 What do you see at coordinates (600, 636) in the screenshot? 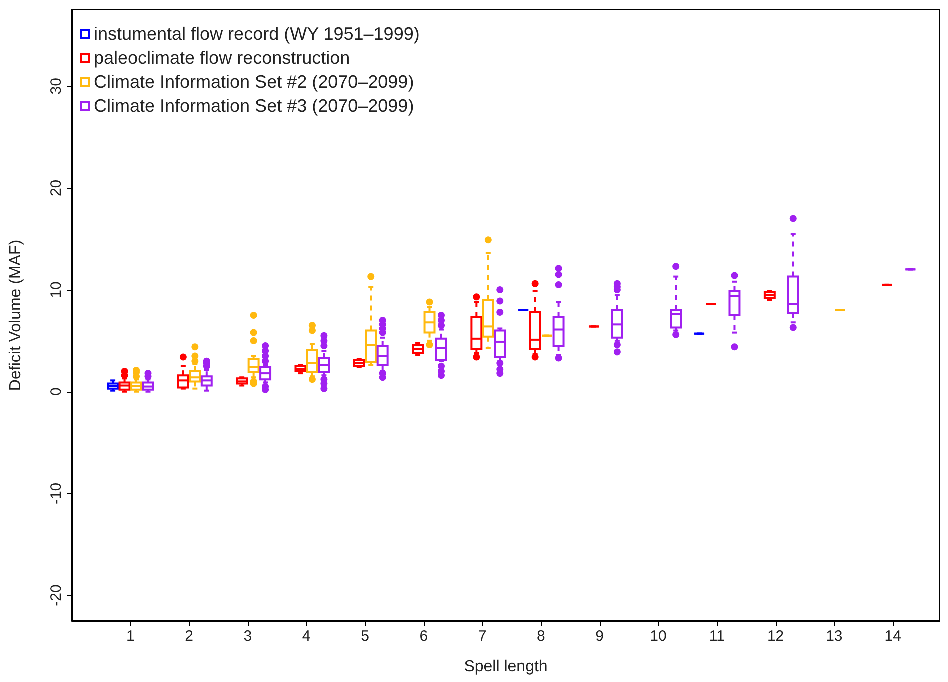
I see `x-tick-label: 9` at bounding box center [600, 636].